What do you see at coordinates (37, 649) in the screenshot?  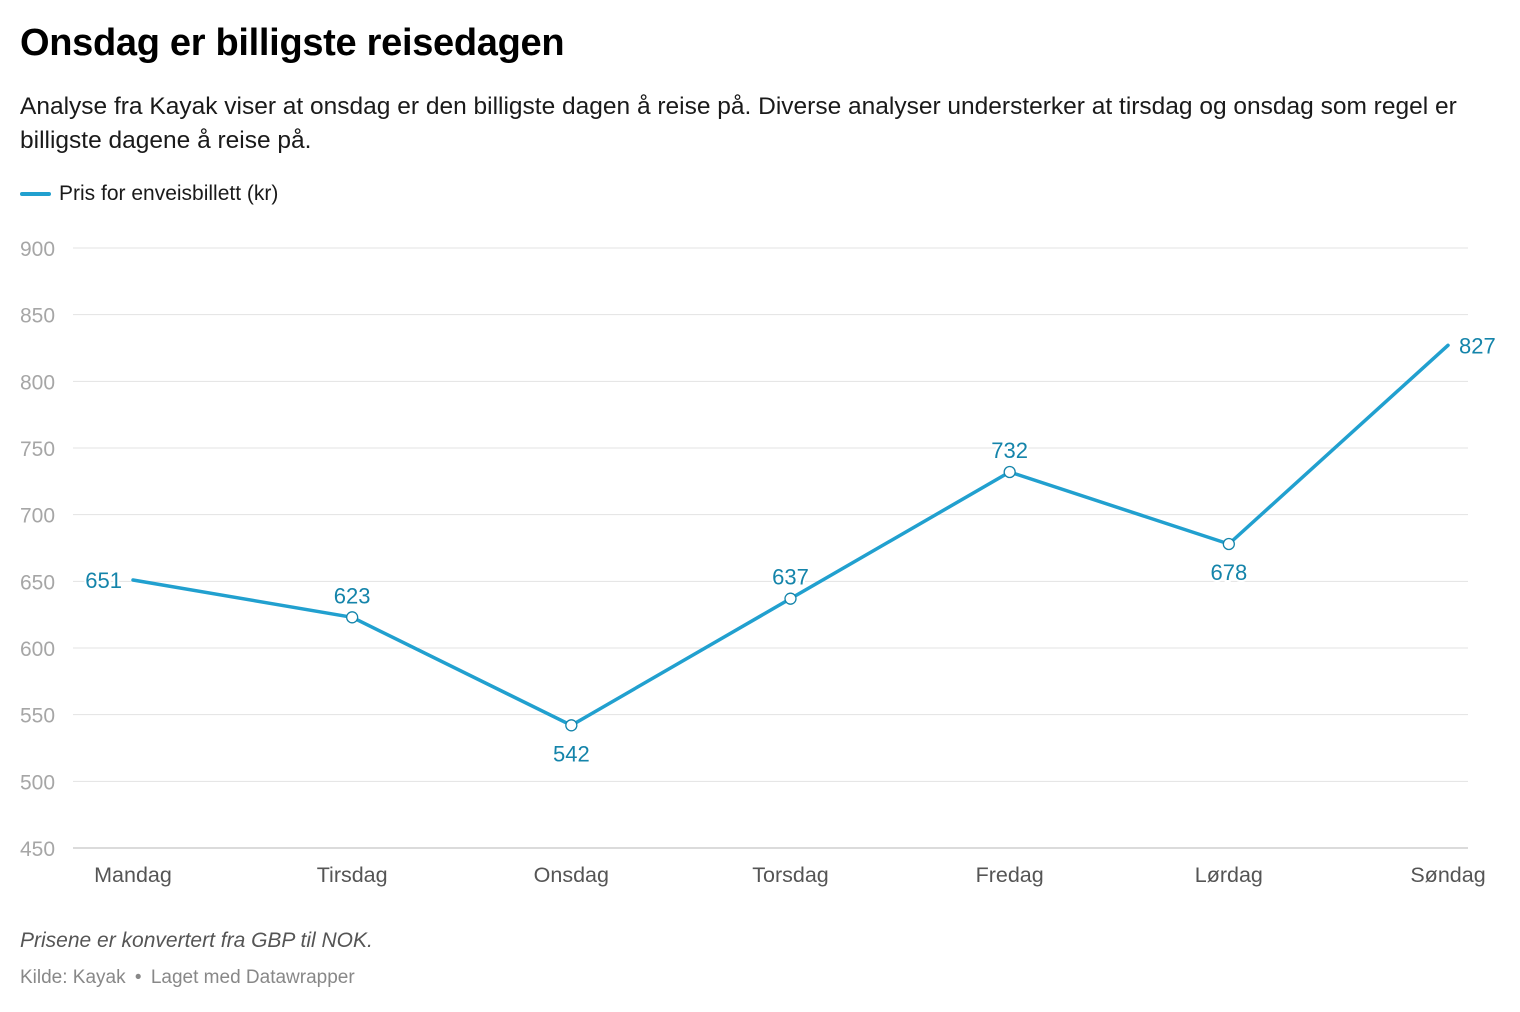 I see `y-tick-label-600: 600` at bounding box center [37, 649].